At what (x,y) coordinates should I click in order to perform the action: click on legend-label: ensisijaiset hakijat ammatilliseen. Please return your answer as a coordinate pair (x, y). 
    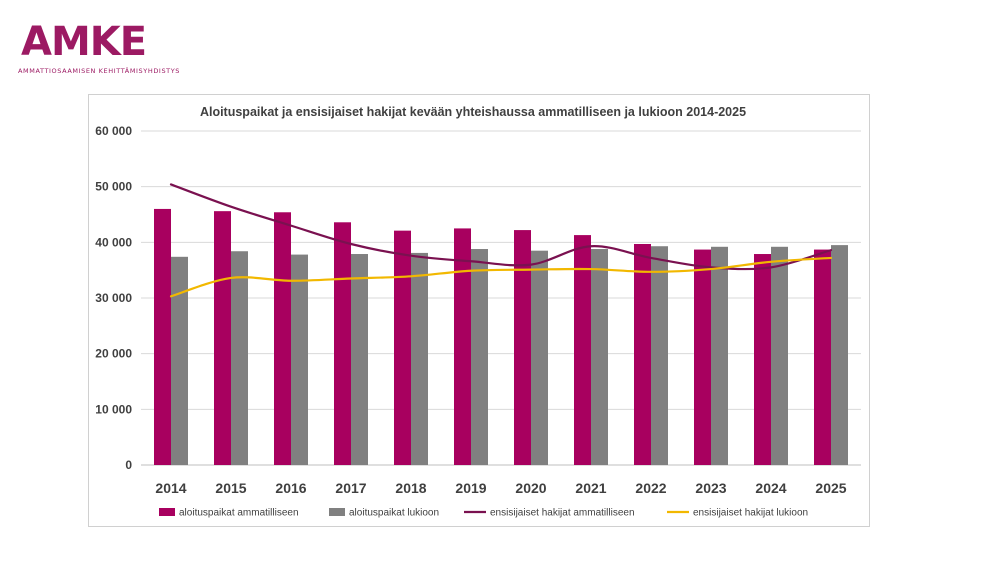
    Looking at the image, I should click on (562, 513).